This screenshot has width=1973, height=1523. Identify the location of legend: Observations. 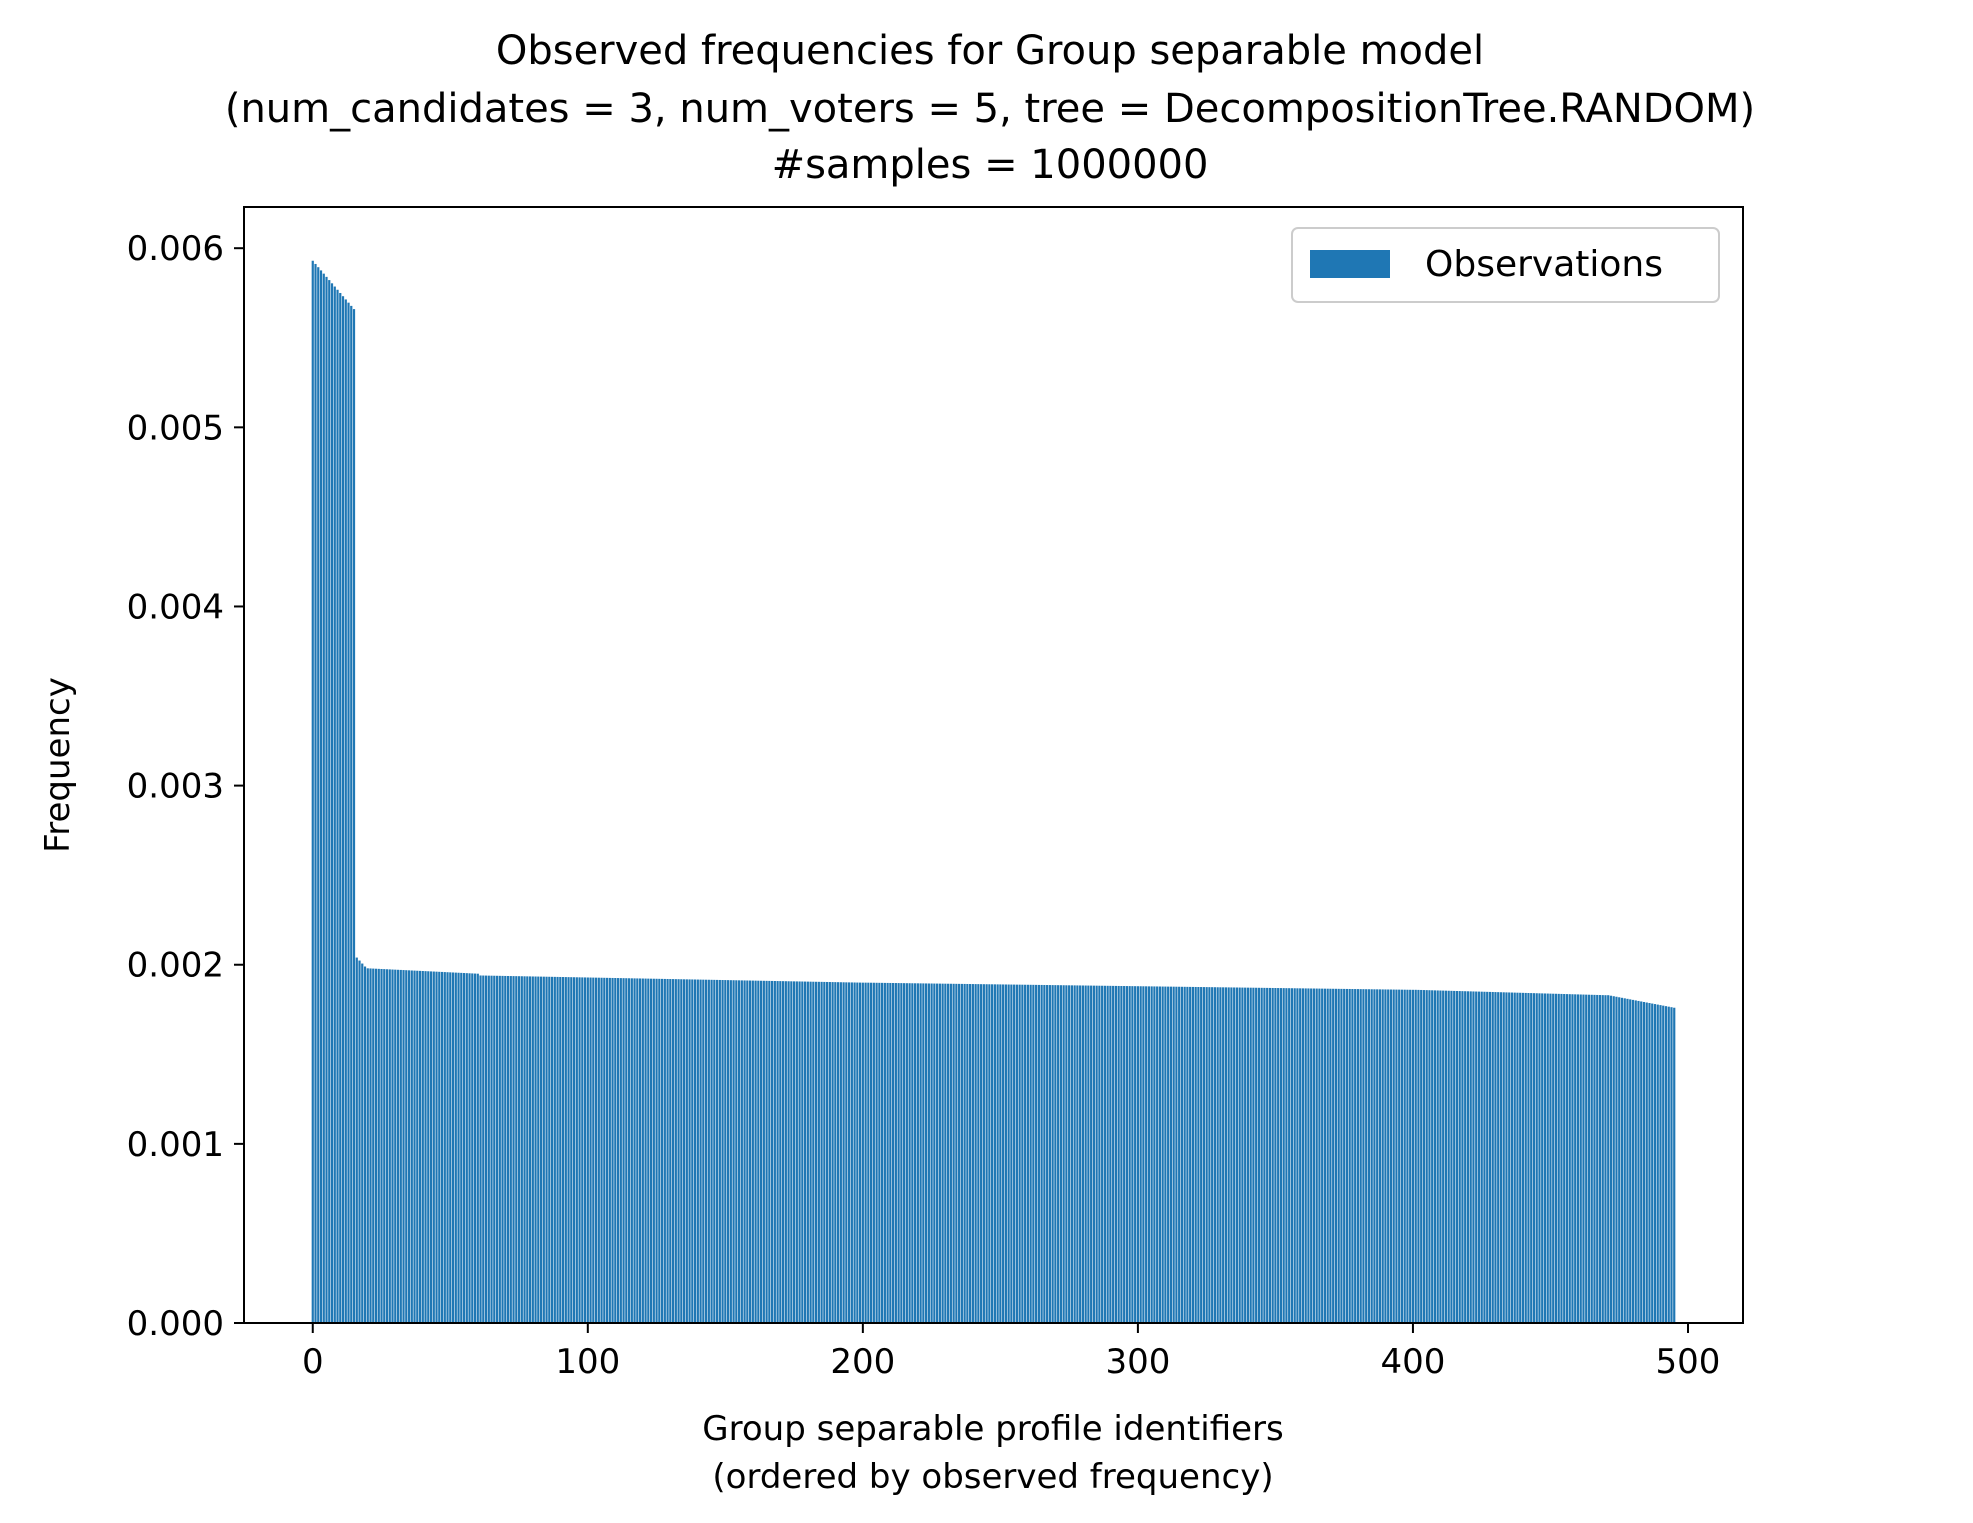
(1505, 265).